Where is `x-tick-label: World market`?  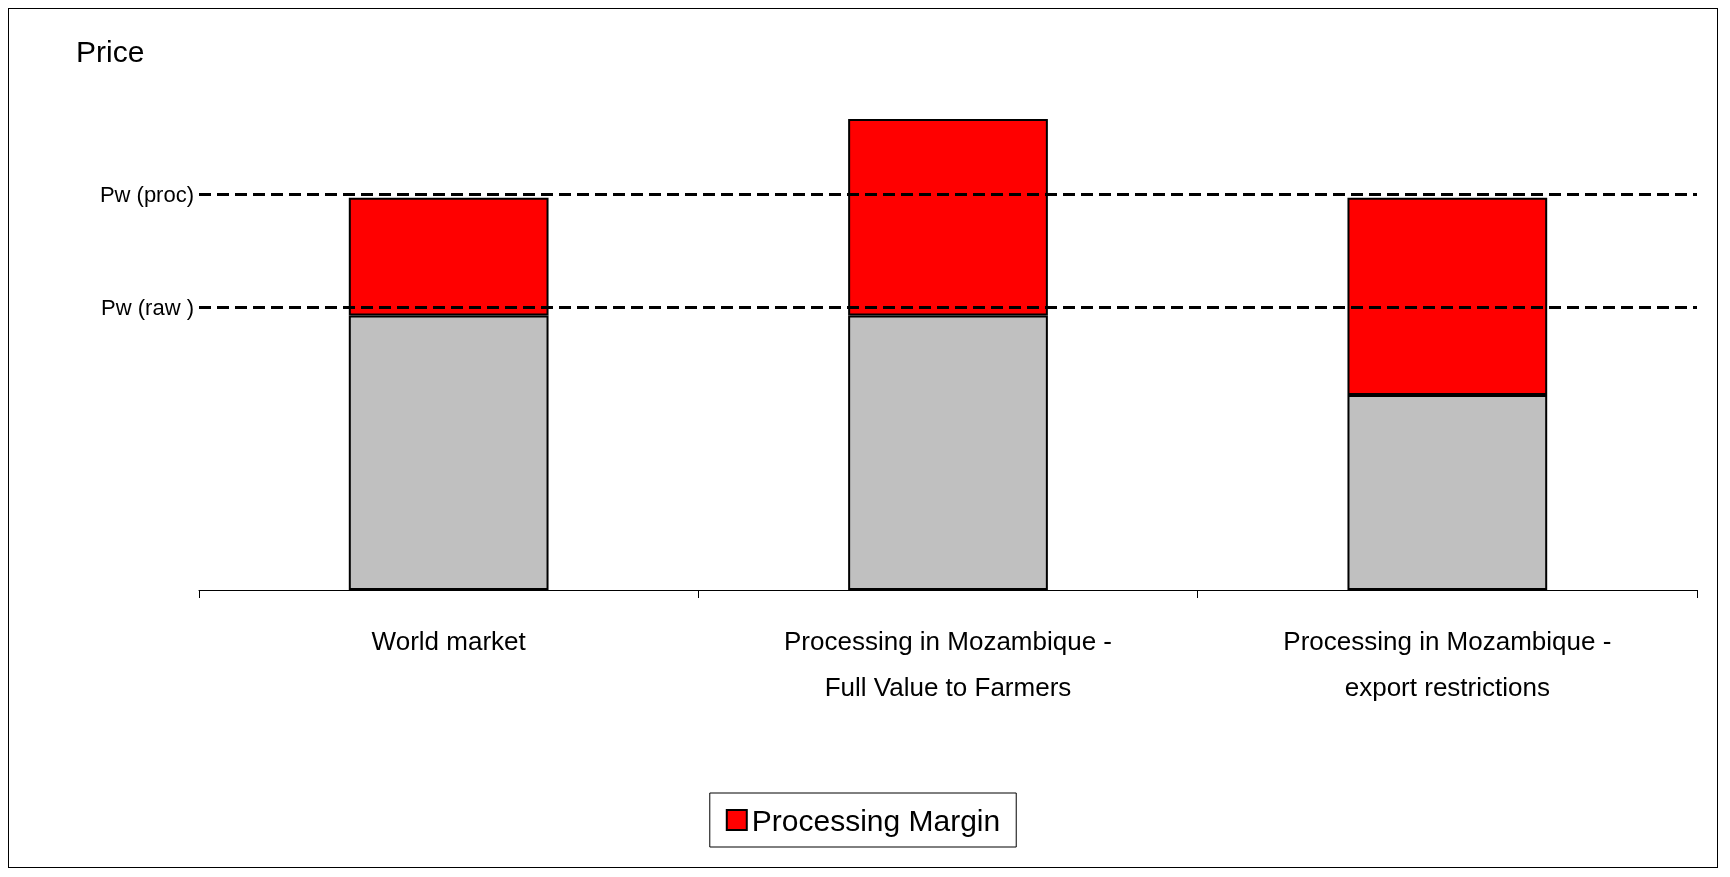 x-tick-label: World market is located at coordinates (449, 641).